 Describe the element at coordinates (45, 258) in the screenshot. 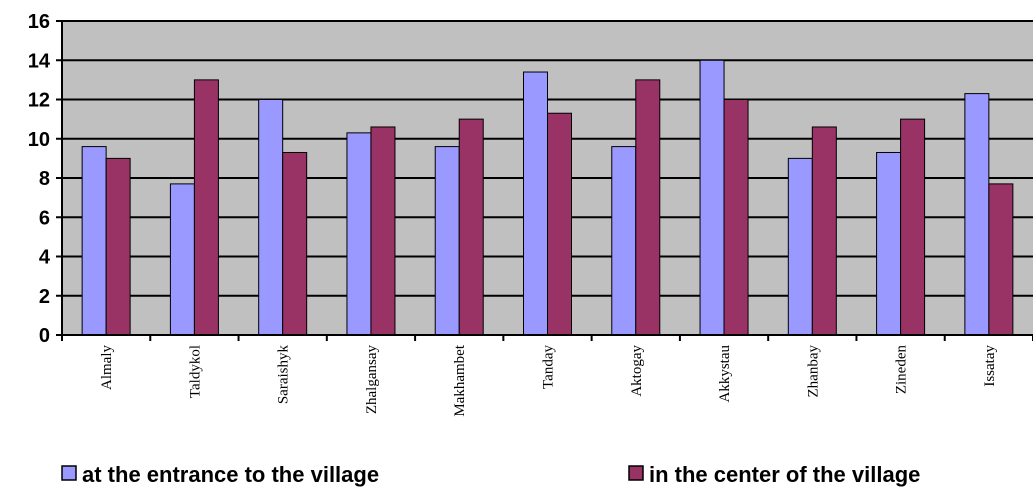

I see `y-tick-label: 4` at that location.